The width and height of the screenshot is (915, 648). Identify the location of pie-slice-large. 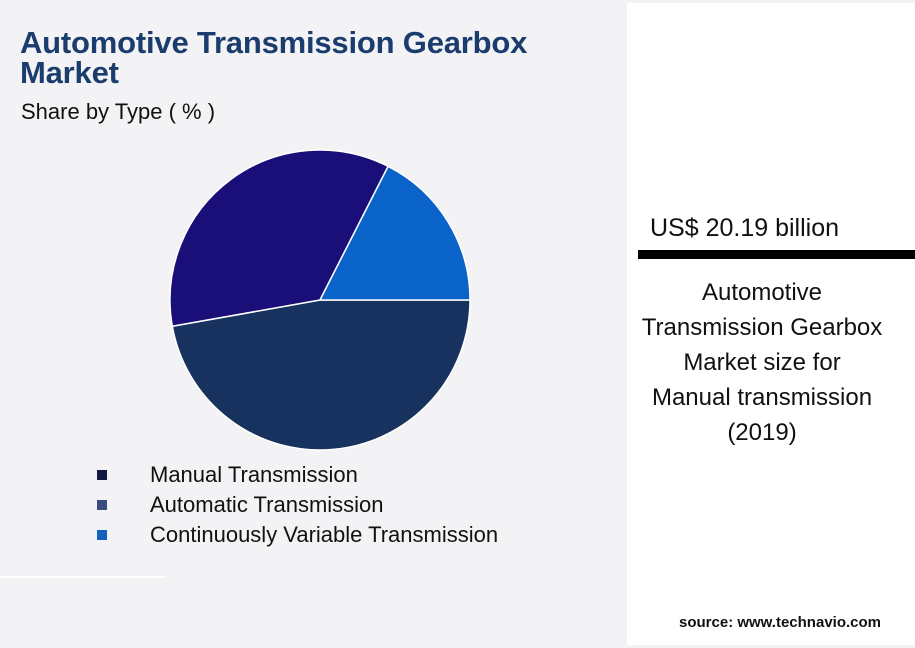
(321, 375).